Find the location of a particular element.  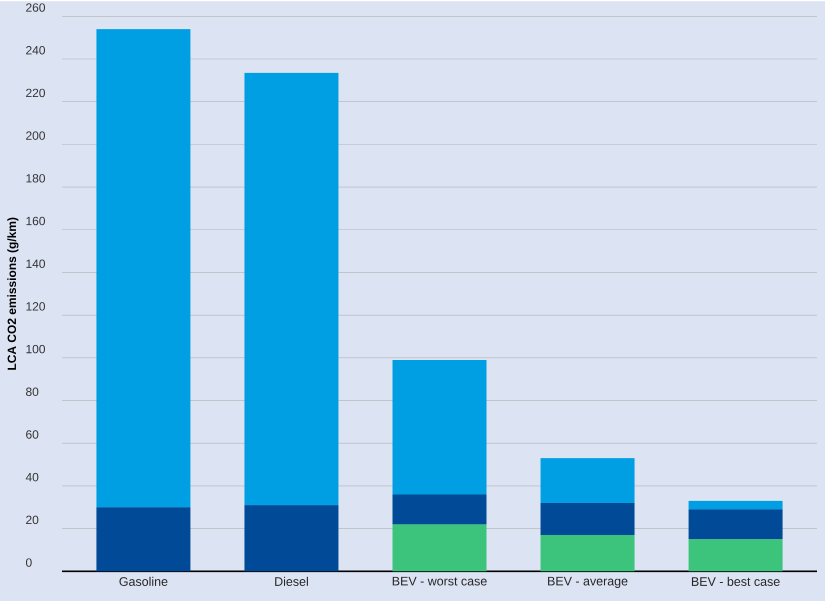

y-tick-label: 220 is located at coordinates (36, 93).